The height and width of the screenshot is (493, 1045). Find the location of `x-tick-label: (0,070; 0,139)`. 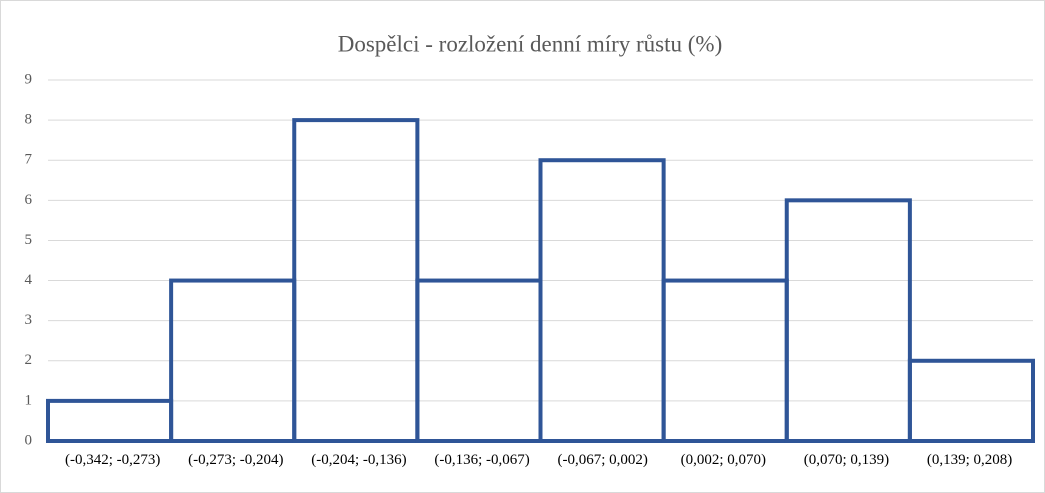

x-tick-label: (0,070; 0,139) is located at coordinates (846, 460).